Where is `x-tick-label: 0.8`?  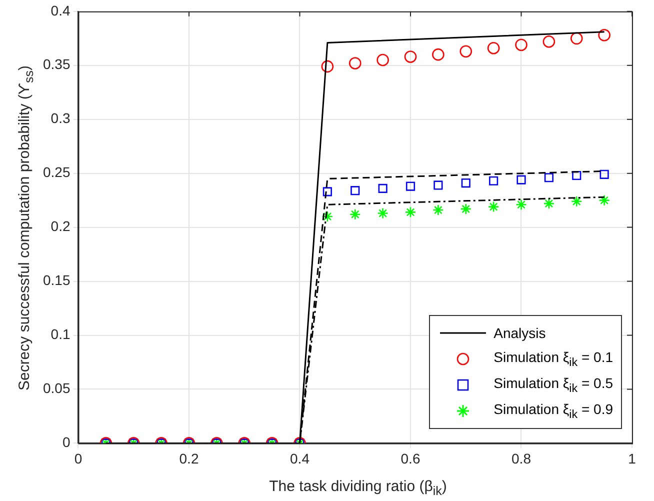 x-tick-label: 0.8 is located at coordinates (522, 458).